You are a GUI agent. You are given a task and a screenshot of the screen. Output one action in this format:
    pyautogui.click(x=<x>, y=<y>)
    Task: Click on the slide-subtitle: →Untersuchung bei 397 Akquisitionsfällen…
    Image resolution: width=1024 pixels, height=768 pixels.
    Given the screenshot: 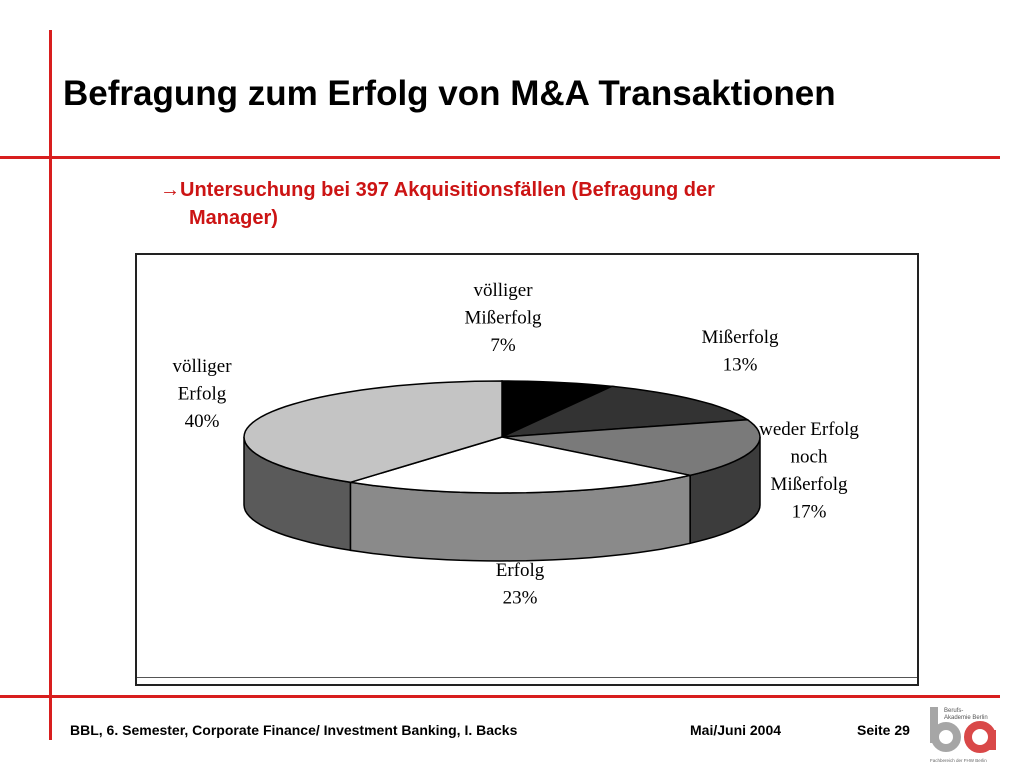 What is the action you would take?
    pyautogui.click(x=437, y=204)
    